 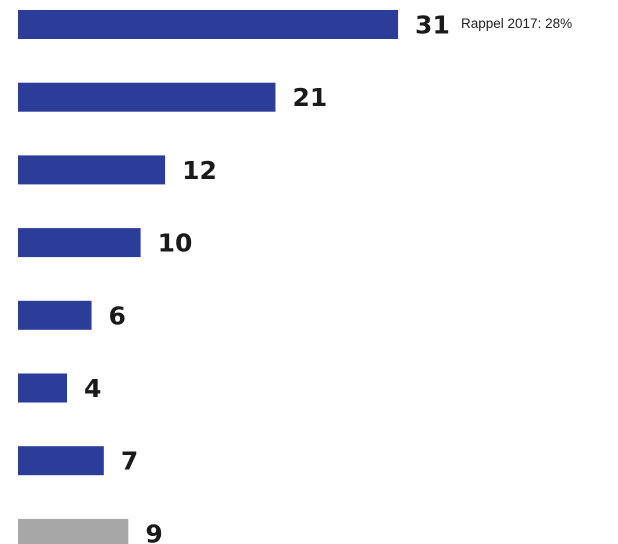 I want to click on bar-value-label-6: 4, so click(x=92, y=388).